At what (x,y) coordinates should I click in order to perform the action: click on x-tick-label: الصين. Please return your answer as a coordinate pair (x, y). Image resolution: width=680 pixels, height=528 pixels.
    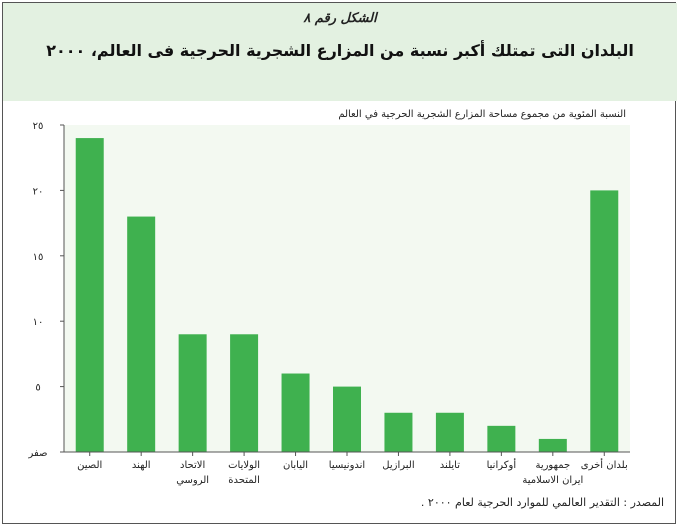
    Looking at the image, I should click on (89, 465).